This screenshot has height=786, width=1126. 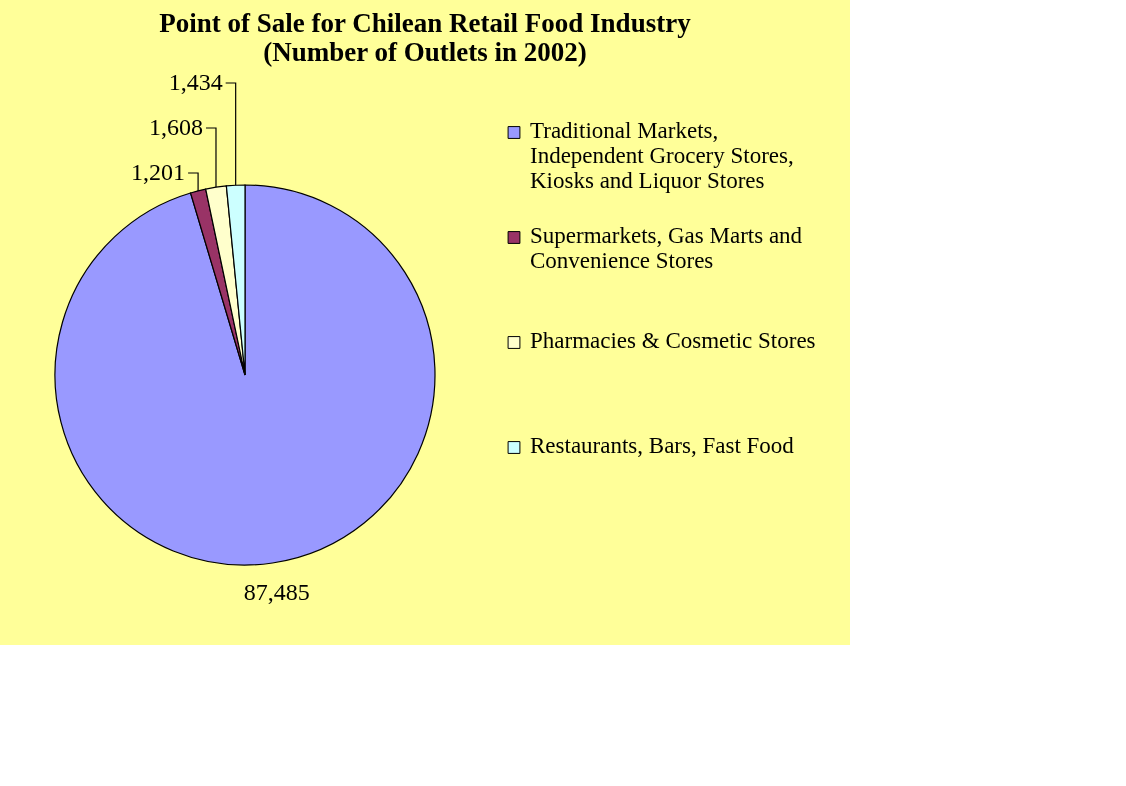 I want to click on text: (Number of Outlets in 2002), so click(x=425, y=52).